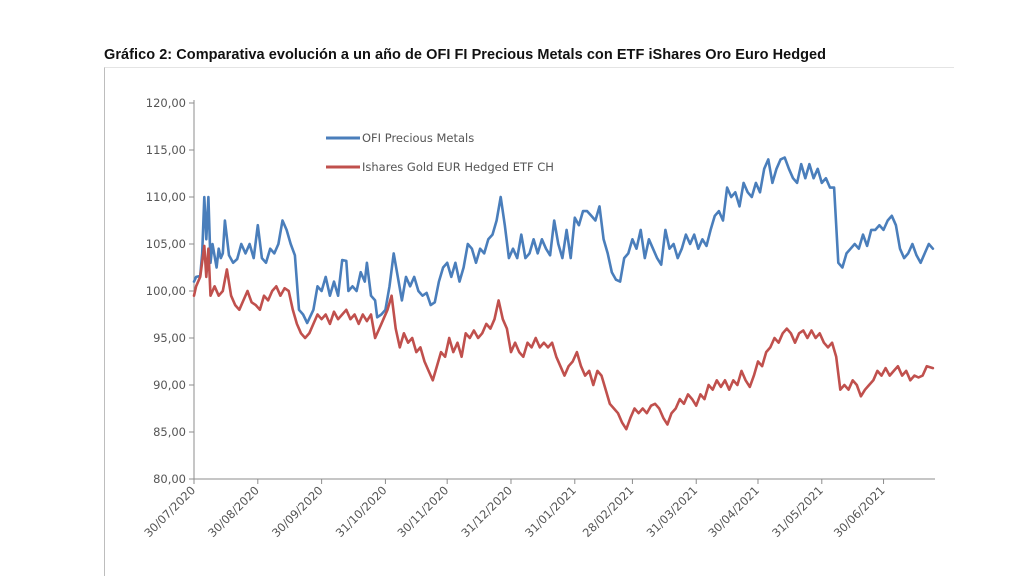 The image size is (1020, 576). What do you see at coordinates (169, 479) in the screenshot?
I see `y-tick-label: 80,00` at bounding box center [169, 479].